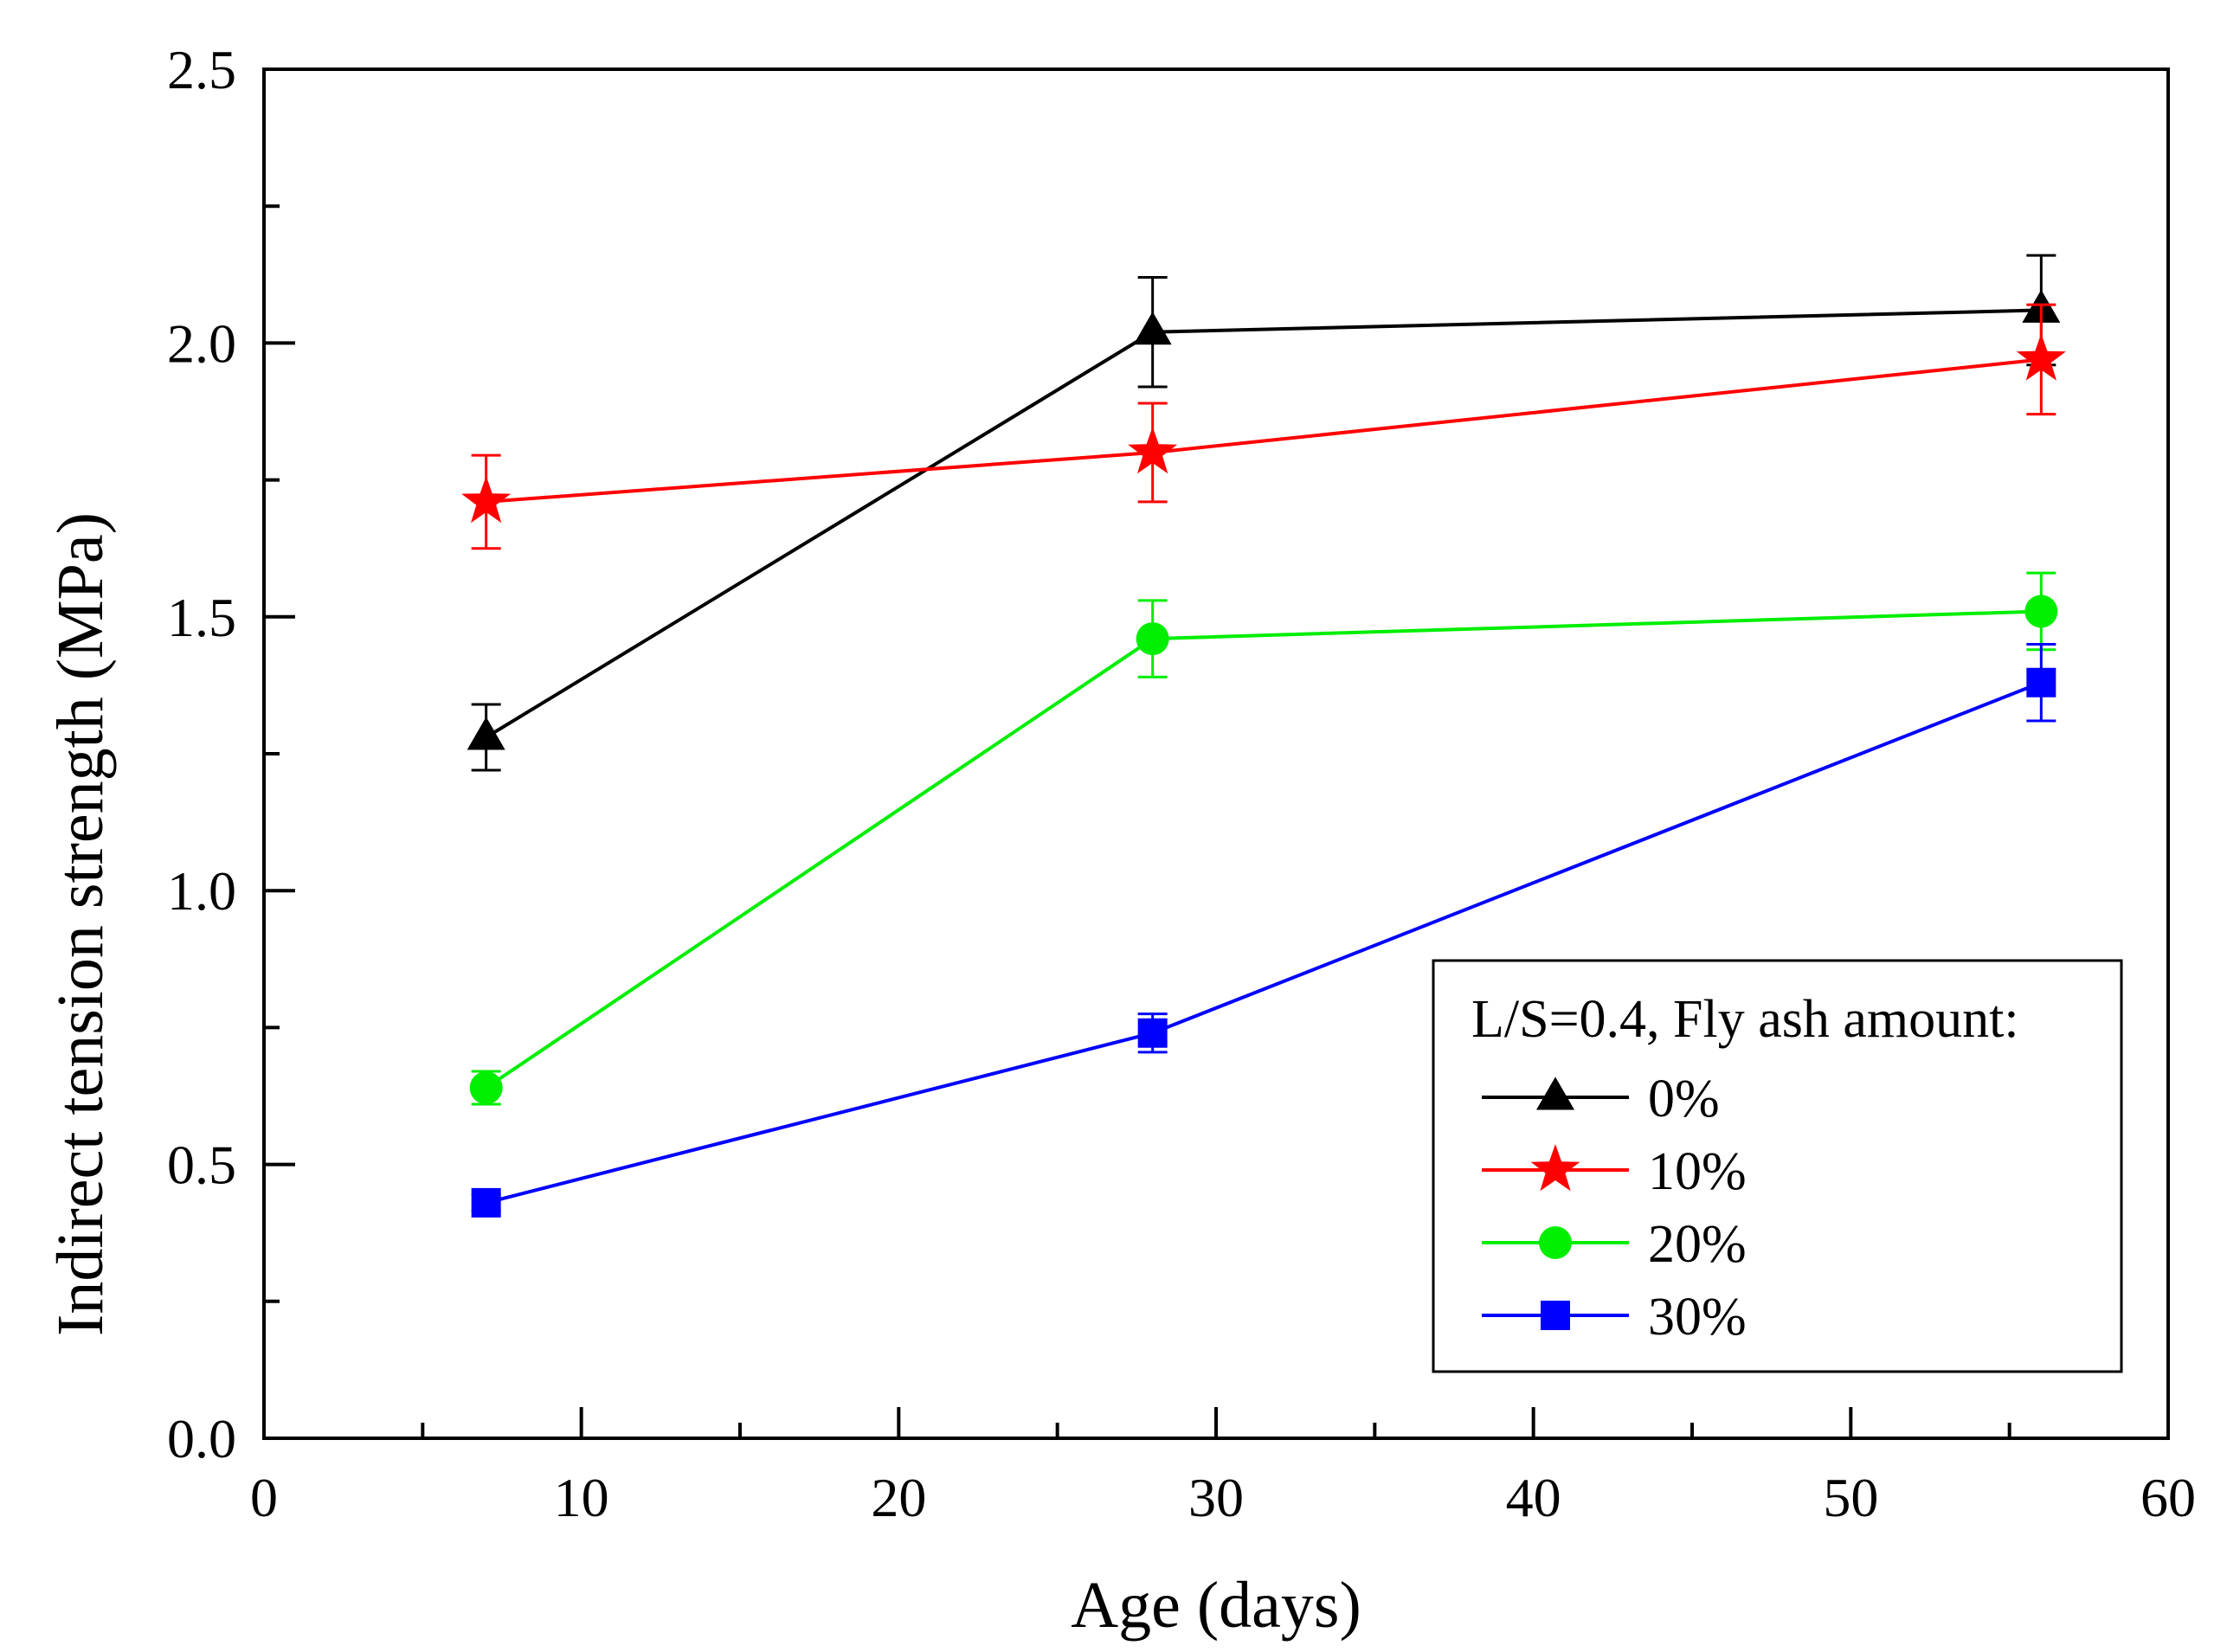 This screenshot has width=2227, height=1652. I want to click on y-tick-label: 1.0, so click(201, 891).